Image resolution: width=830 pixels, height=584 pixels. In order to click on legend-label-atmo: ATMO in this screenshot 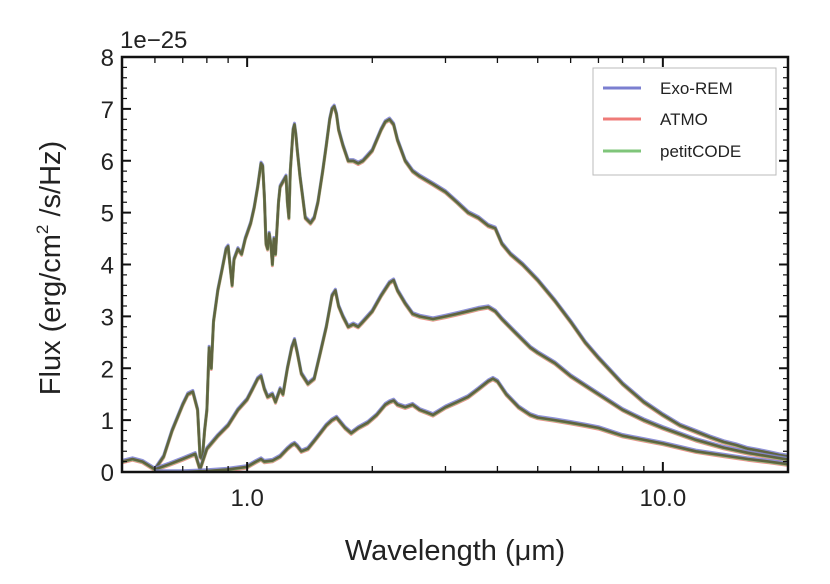, I will do `click(684, 119)`.